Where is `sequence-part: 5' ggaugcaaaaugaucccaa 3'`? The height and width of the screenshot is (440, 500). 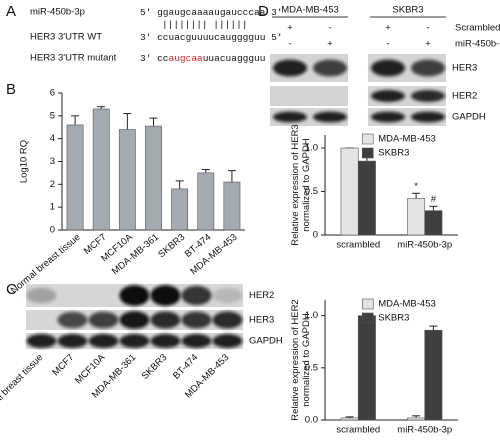 sequence-part: 5' ggaugcaaaaugaucccaa 3' is located at coordinates (211, 12).